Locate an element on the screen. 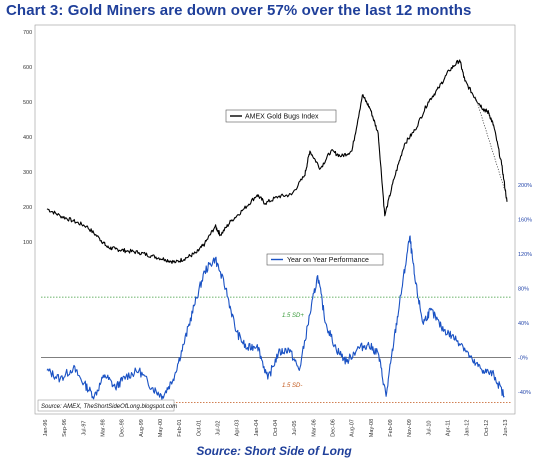  left-tick-label: 400 is located at coordinates (27, 138).